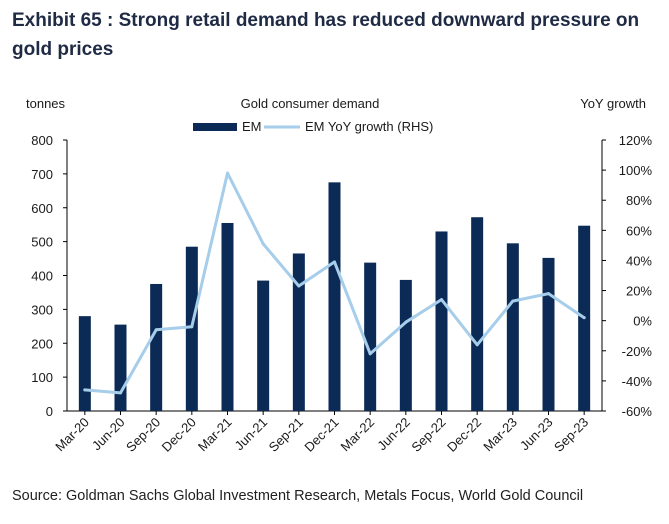 This screenshot has width=669, height=524. I want to click on x-tick-label: Jun-22, so click(393, 434).